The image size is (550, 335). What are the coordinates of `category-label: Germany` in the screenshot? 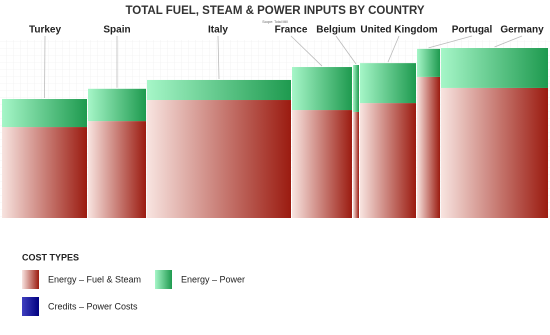 It's located at (522, 30).